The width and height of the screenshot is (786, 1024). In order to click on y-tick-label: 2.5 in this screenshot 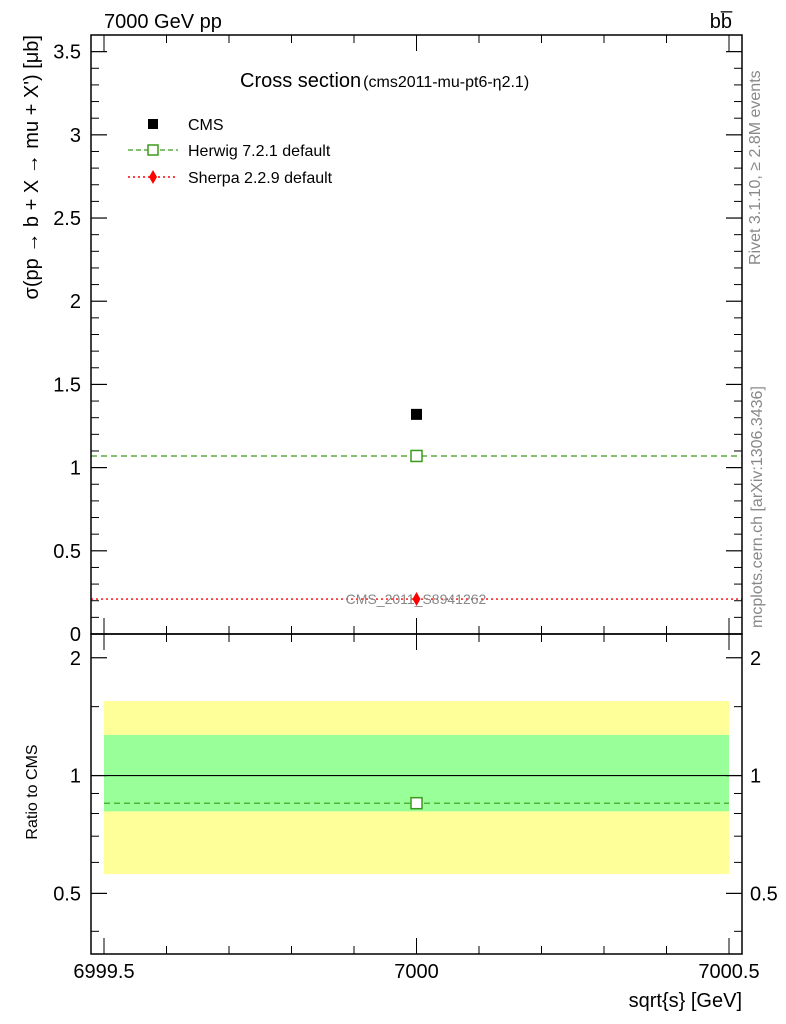, I will do `click(67, 219)`.